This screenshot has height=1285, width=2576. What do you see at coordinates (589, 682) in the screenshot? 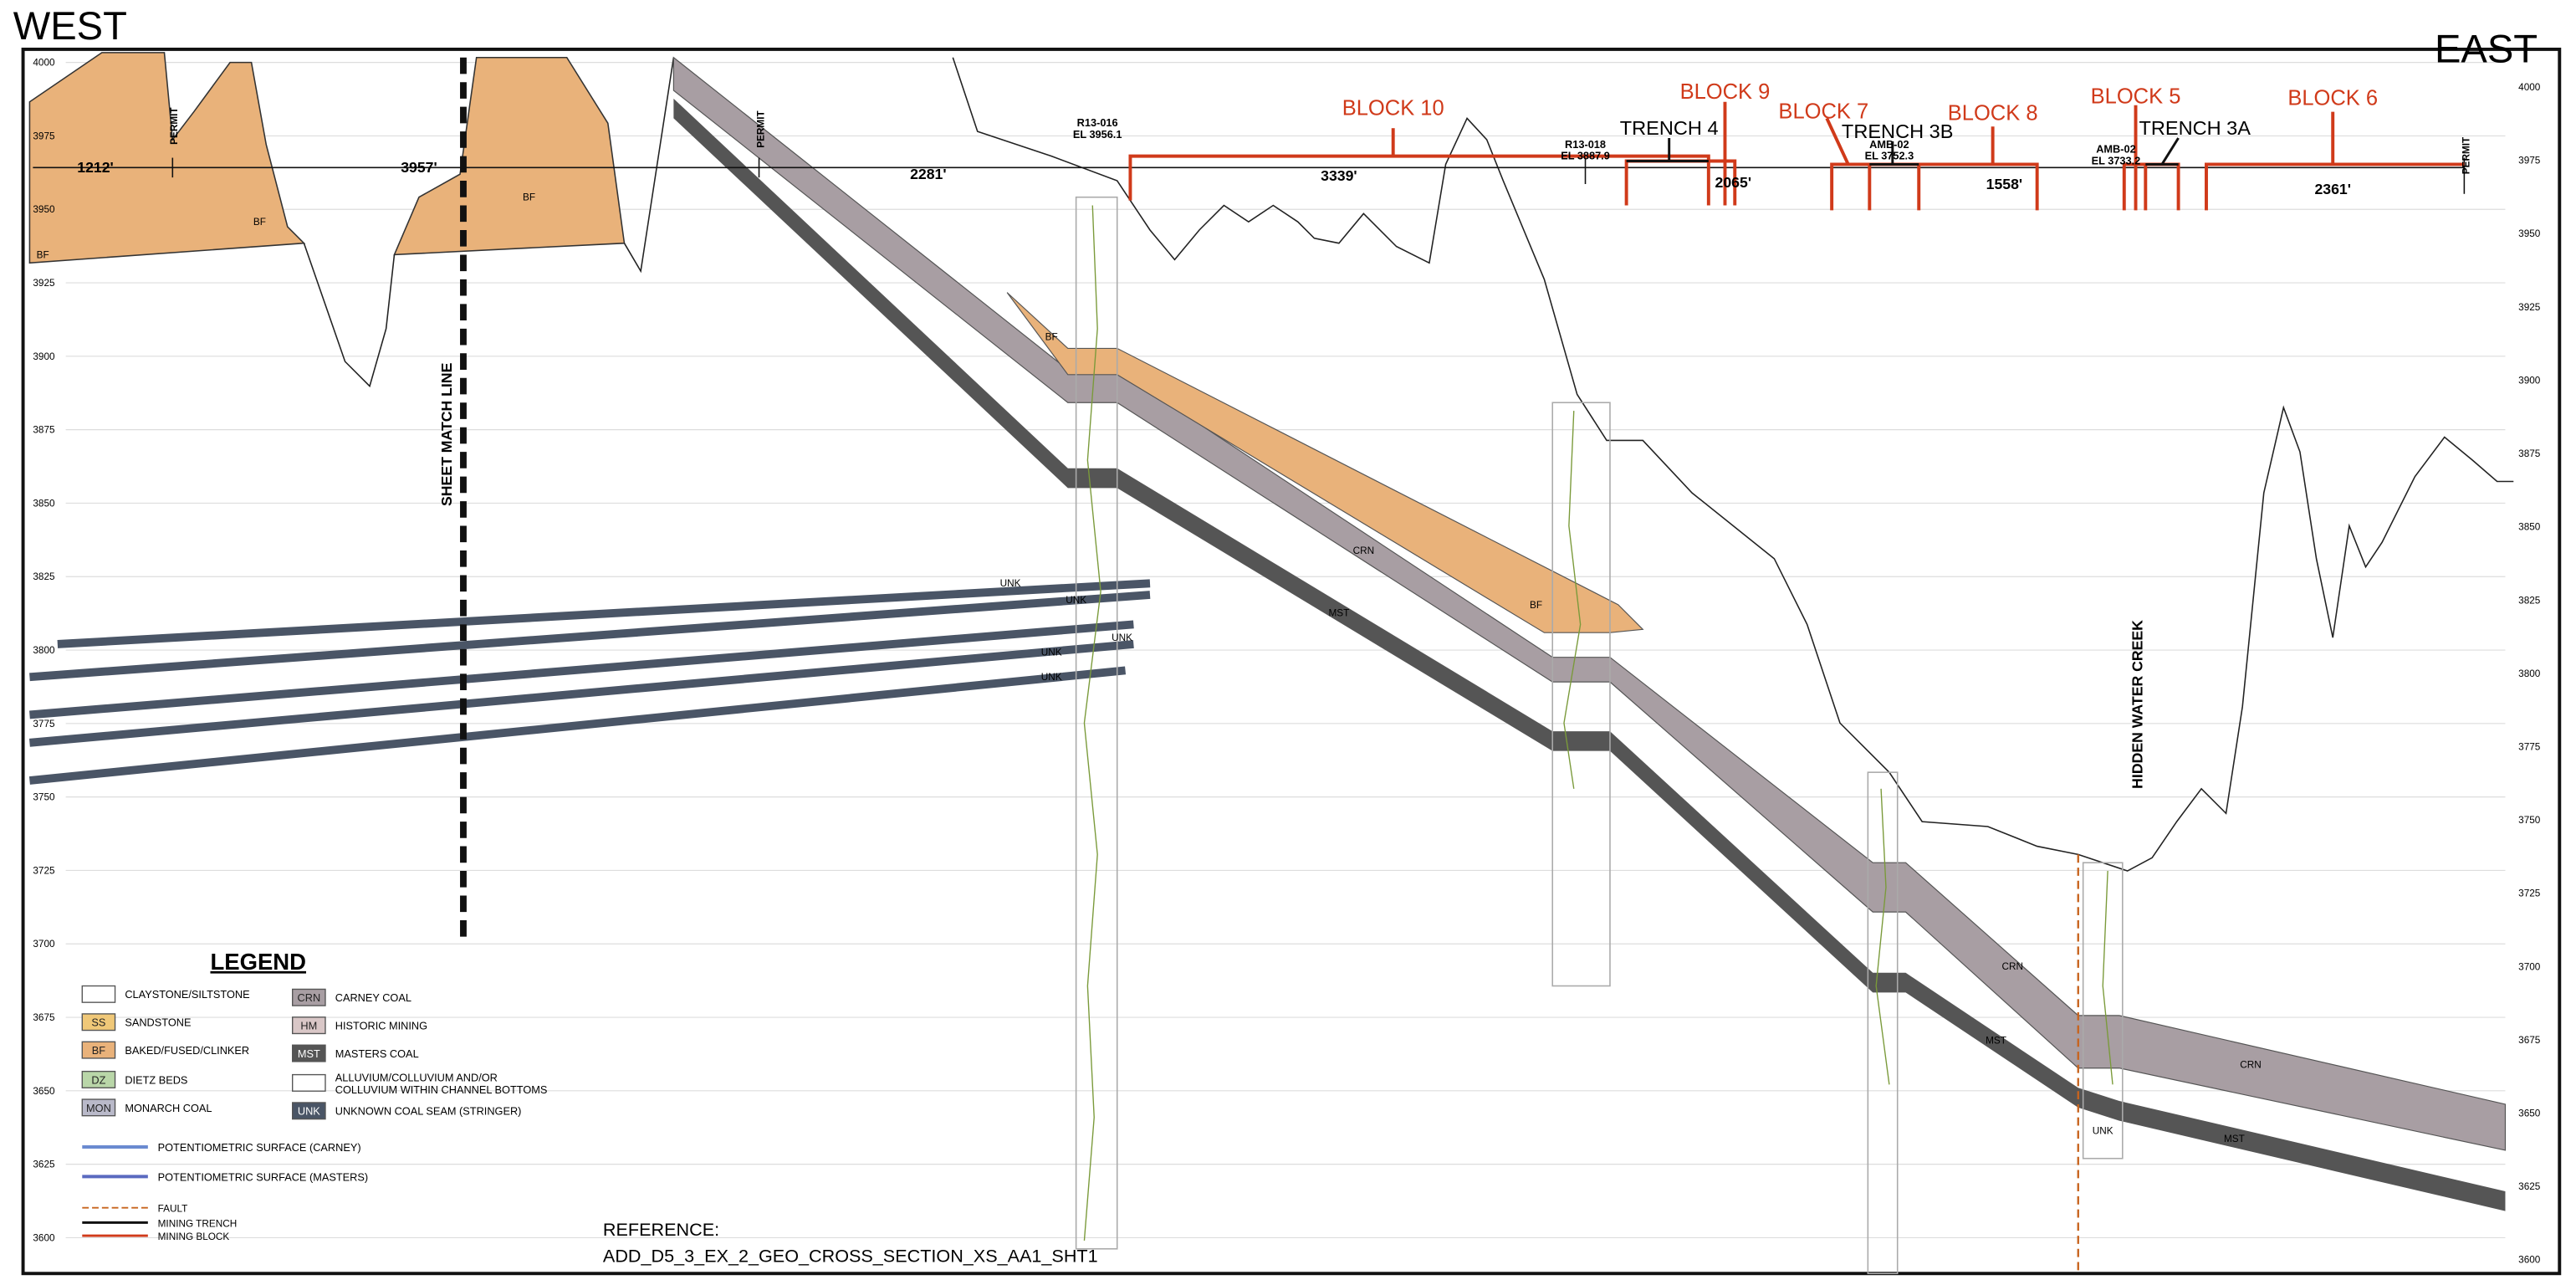
I see `stringers` at bounding box center [589, 682].